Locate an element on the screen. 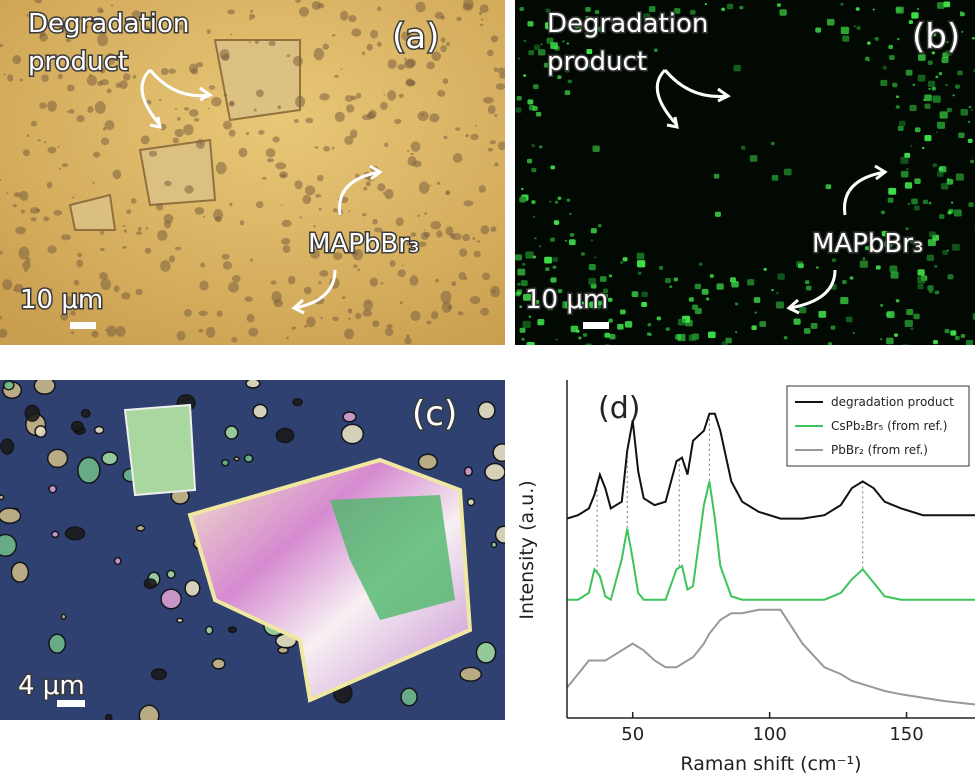 The image size is (978, 782). annotation: MAPbBr₃ is located at coordinates (867, 244).